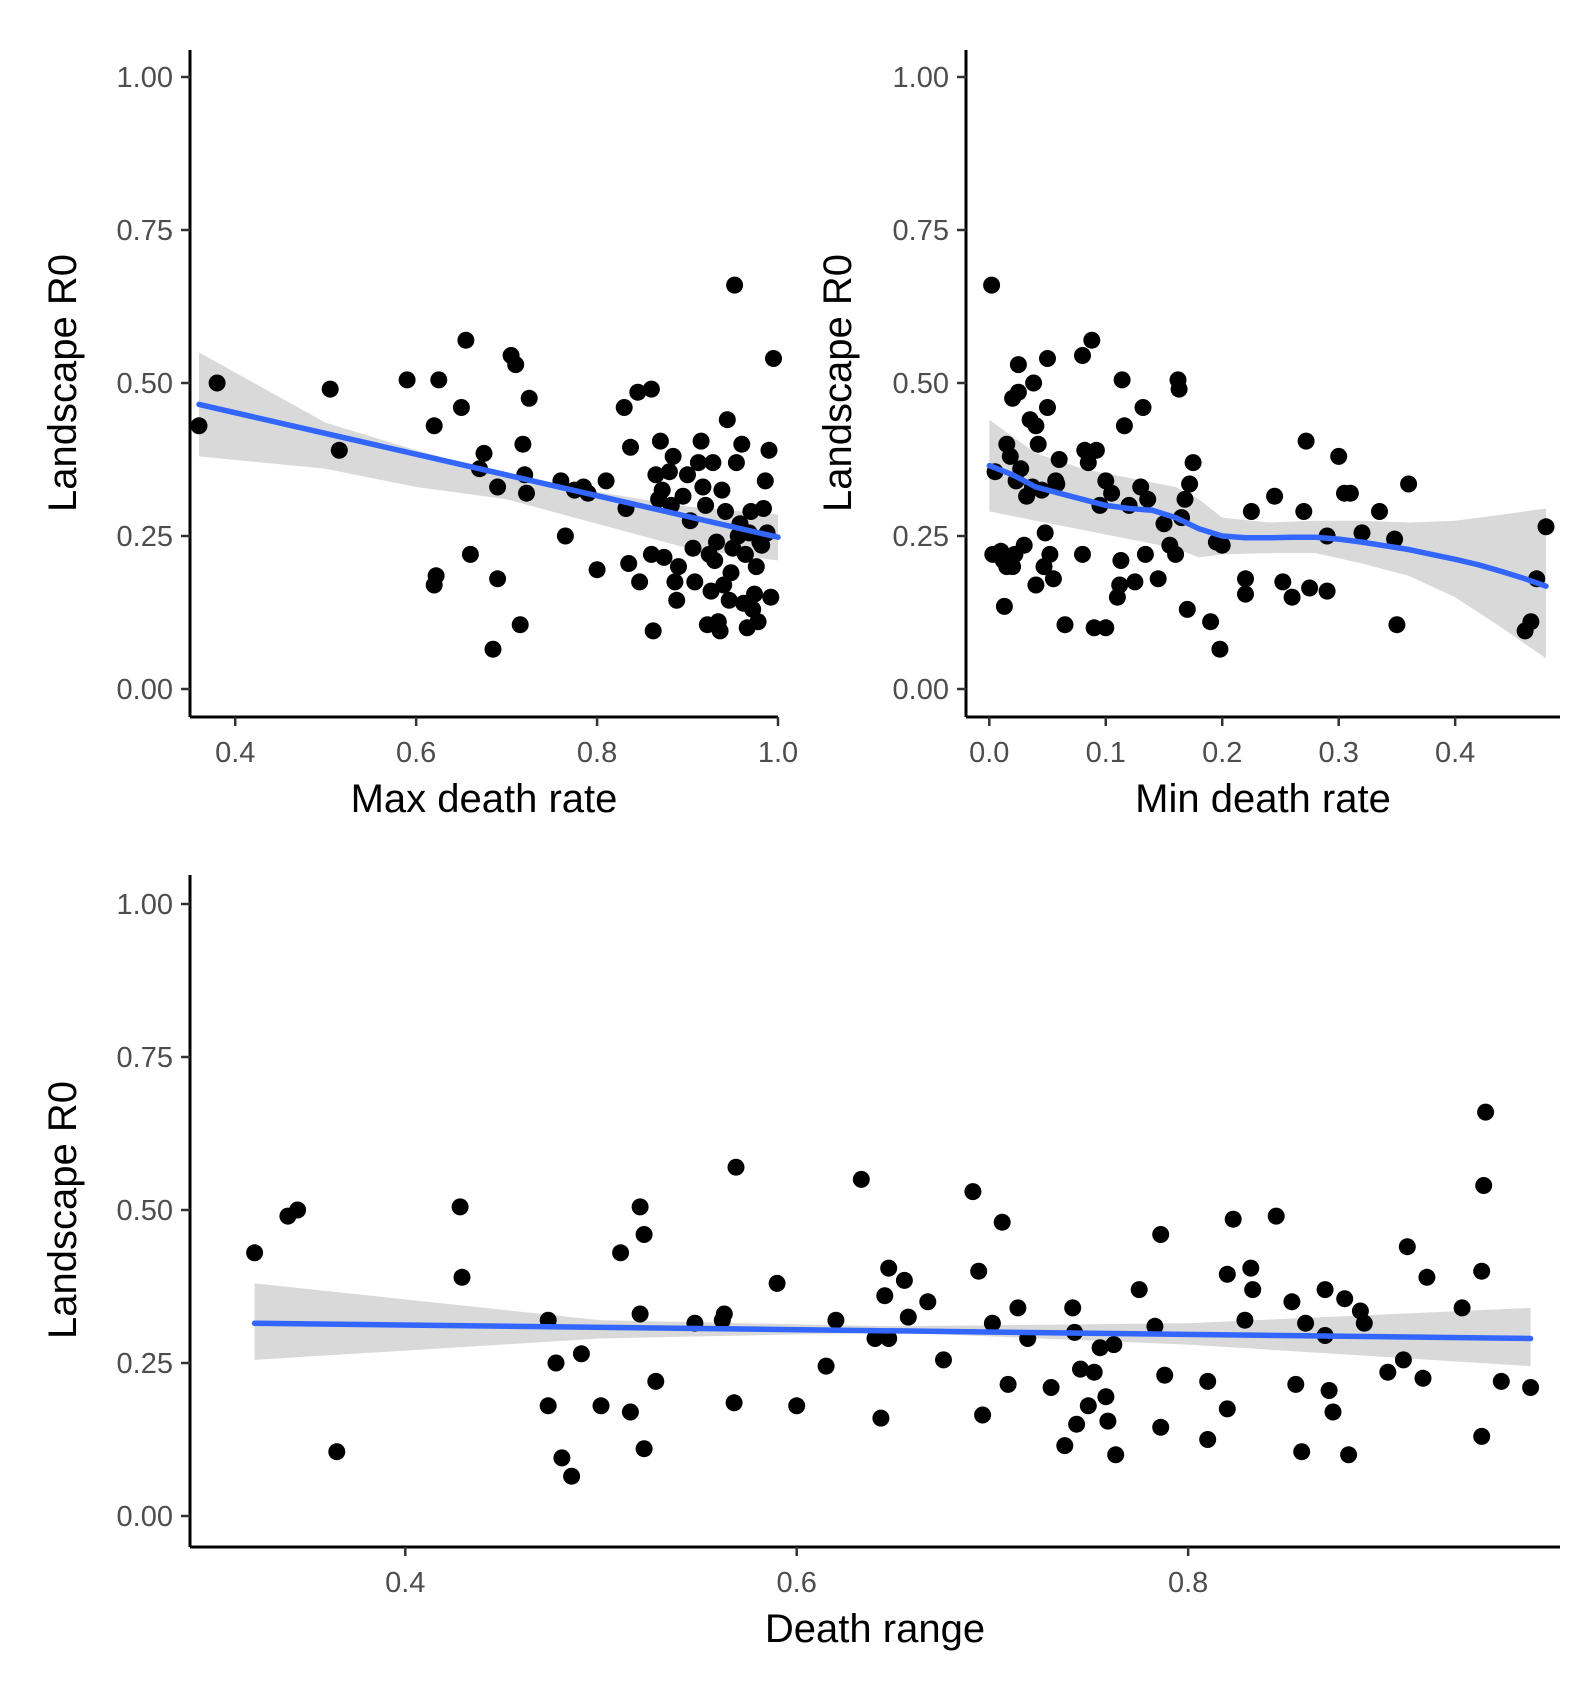  What do you see at coordinates (1339, 753) in the screenshot?
I see `x-tick-label: 0.3` at bounding box center [1339, 753].